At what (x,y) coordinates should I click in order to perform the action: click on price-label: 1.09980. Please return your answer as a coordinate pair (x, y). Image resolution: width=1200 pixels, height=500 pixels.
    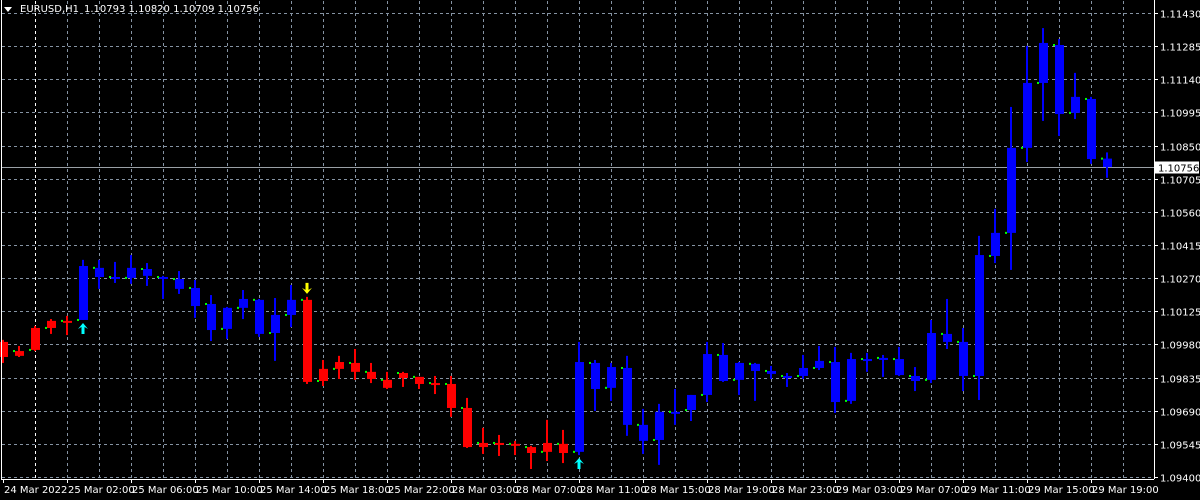
    Looking at the image, I should click on (1180, 346).